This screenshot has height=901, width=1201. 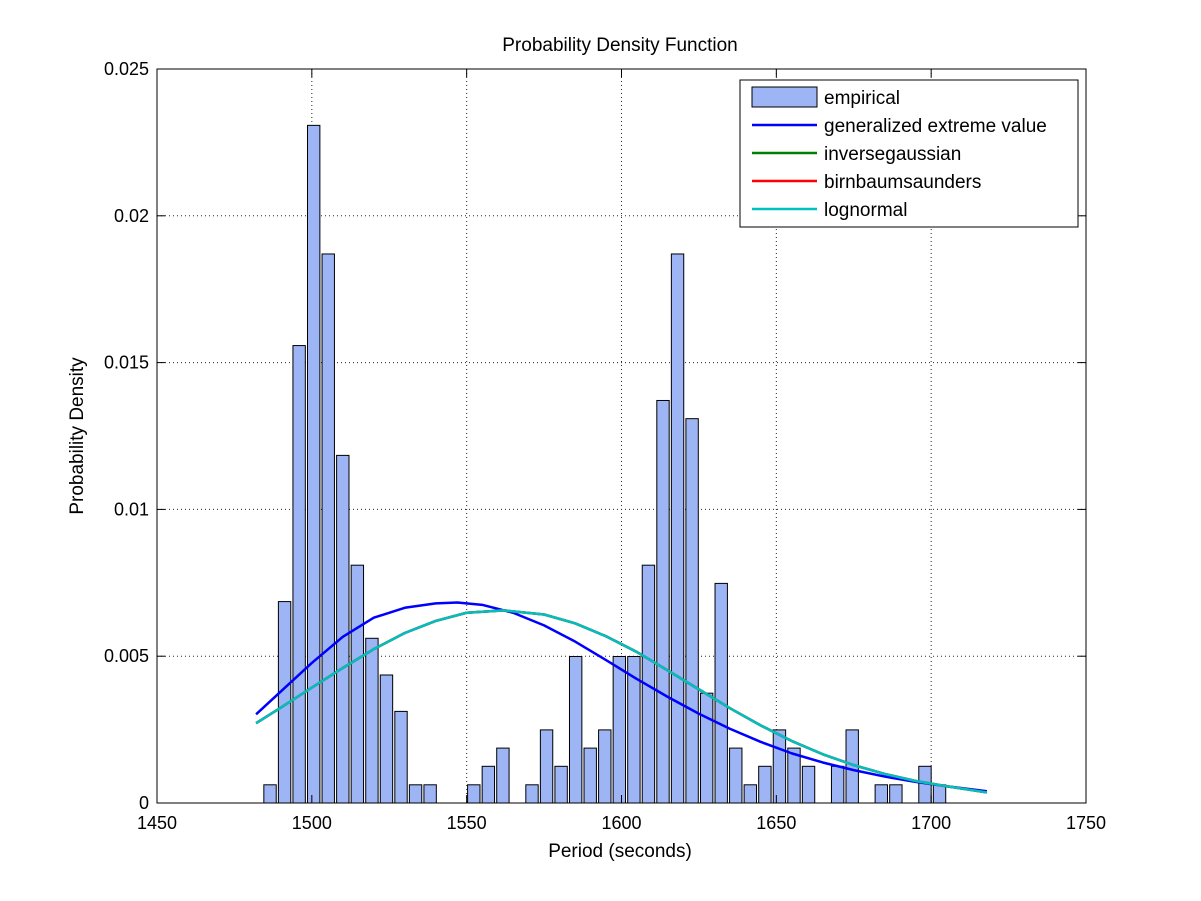 I want to click on legend-label-birnbaumsaunders: birnbaumsaunders, so click(x=902, y=182).